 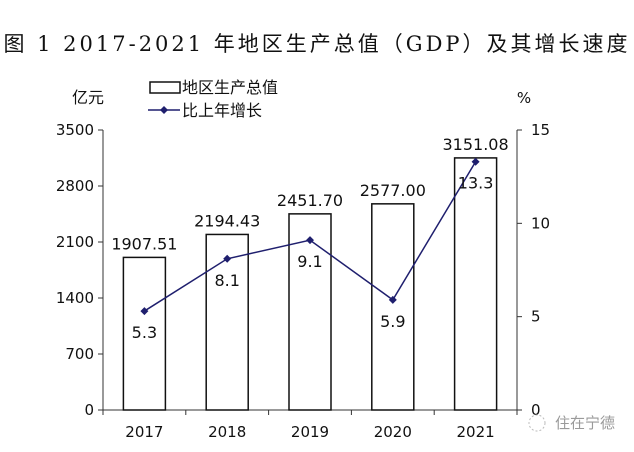 What do you see at coordinates (476, 144) in the screenshot?
I see `bar-value-label: 3151.08` at bounding box center [476, 144].